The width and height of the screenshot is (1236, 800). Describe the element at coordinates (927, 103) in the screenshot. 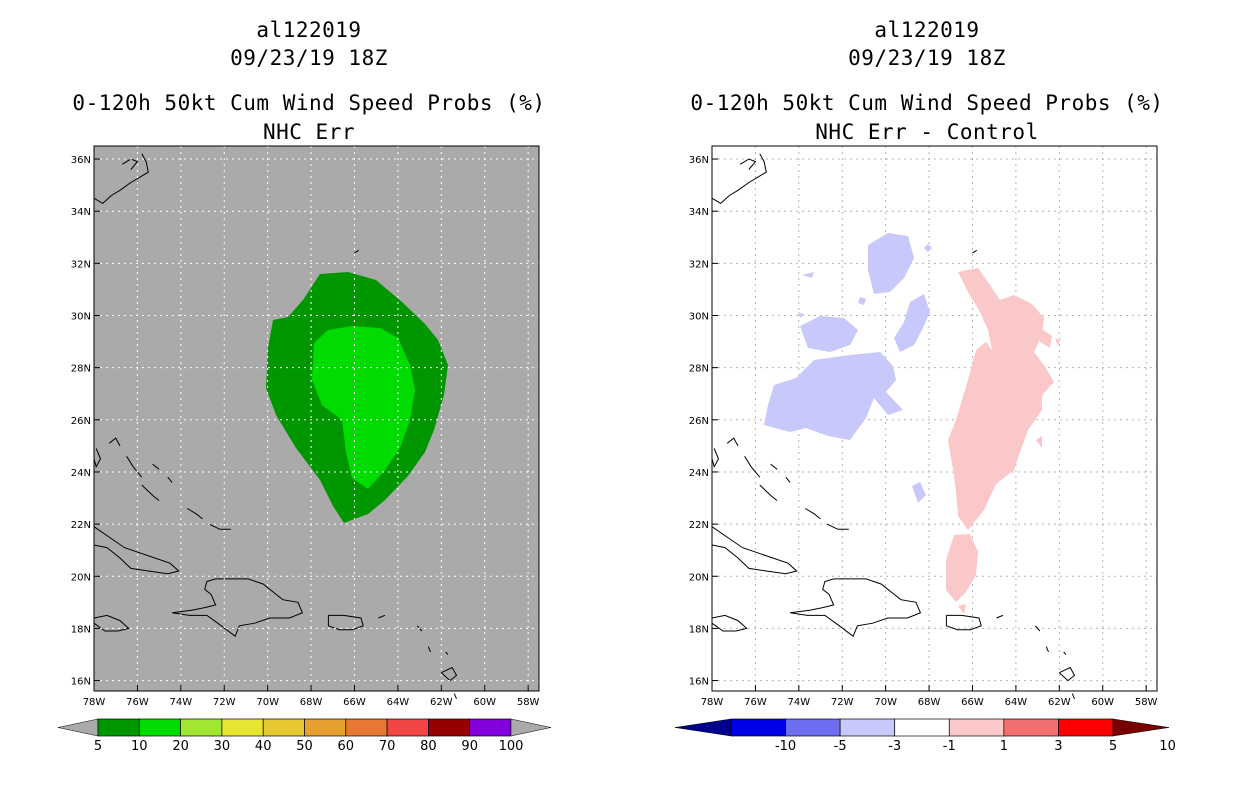

I see `product-title: 0-120h 50kt Cum Wind Speed Probs (%)` at that location.